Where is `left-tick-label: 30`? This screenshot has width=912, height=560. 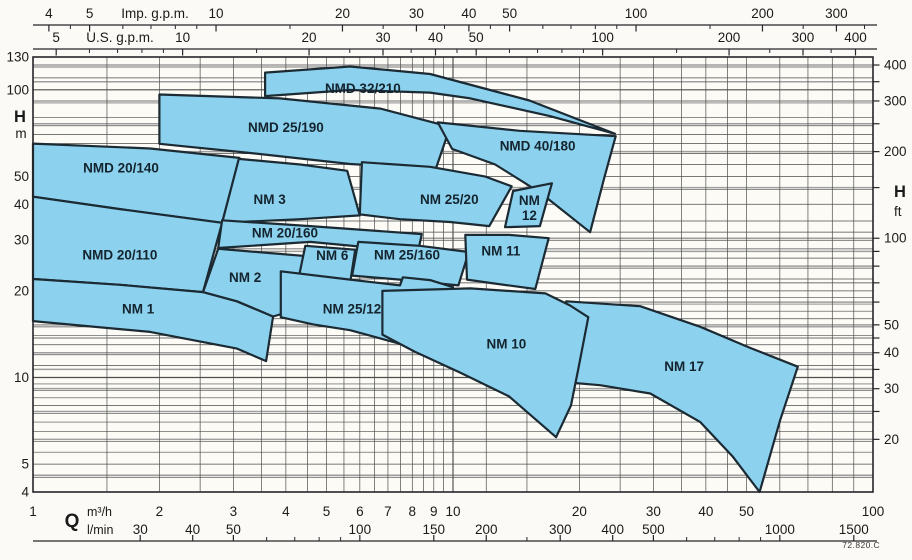
left-tick-label: 30 is located at coordinates (21, 240).